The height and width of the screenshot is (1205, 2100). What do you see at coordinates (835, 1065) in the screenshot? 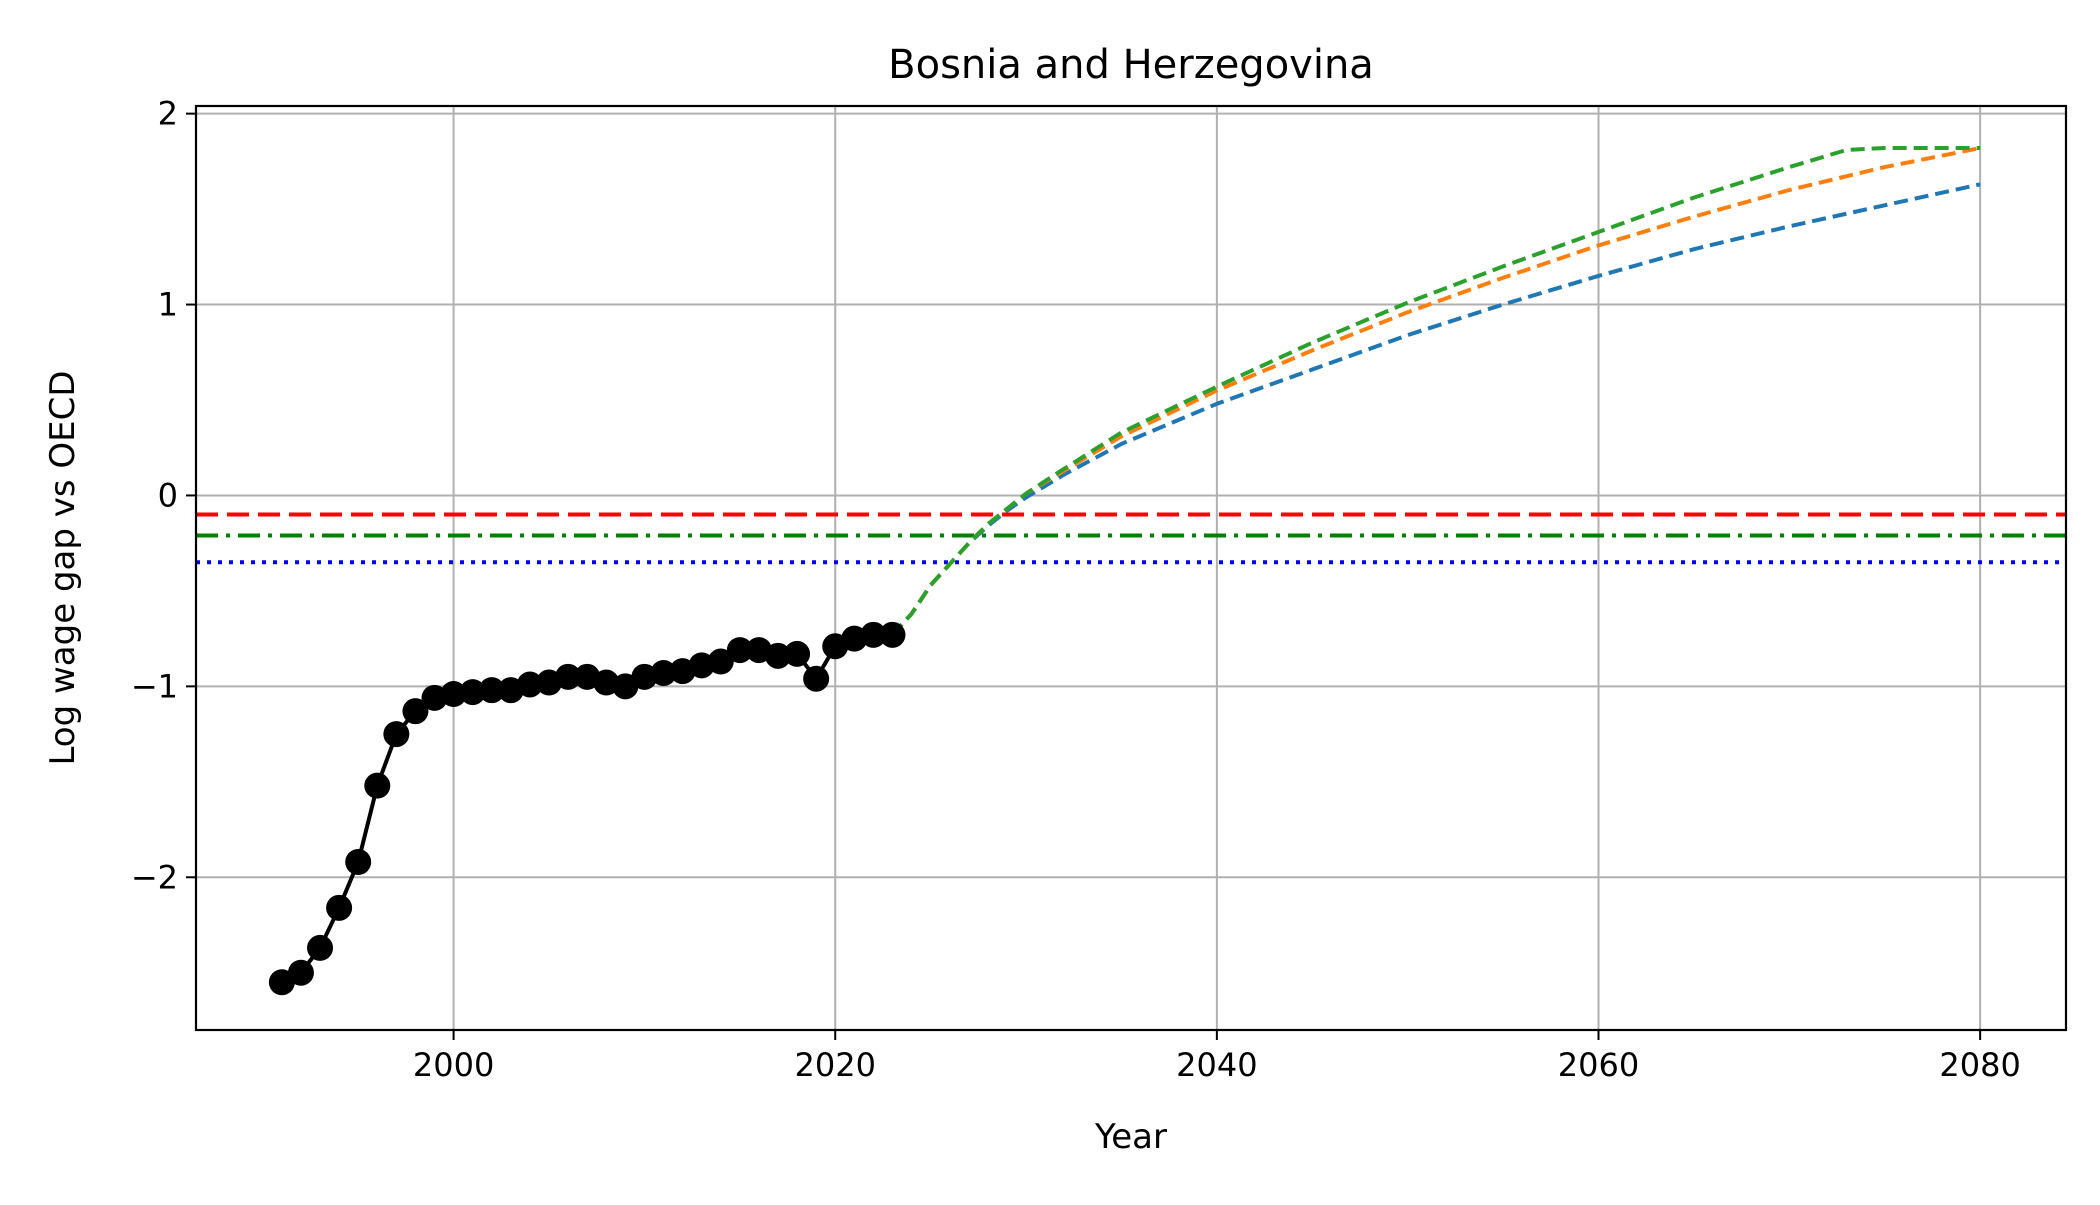
I see `x-tick-label: 2020` at bounding box center [835, 1065].